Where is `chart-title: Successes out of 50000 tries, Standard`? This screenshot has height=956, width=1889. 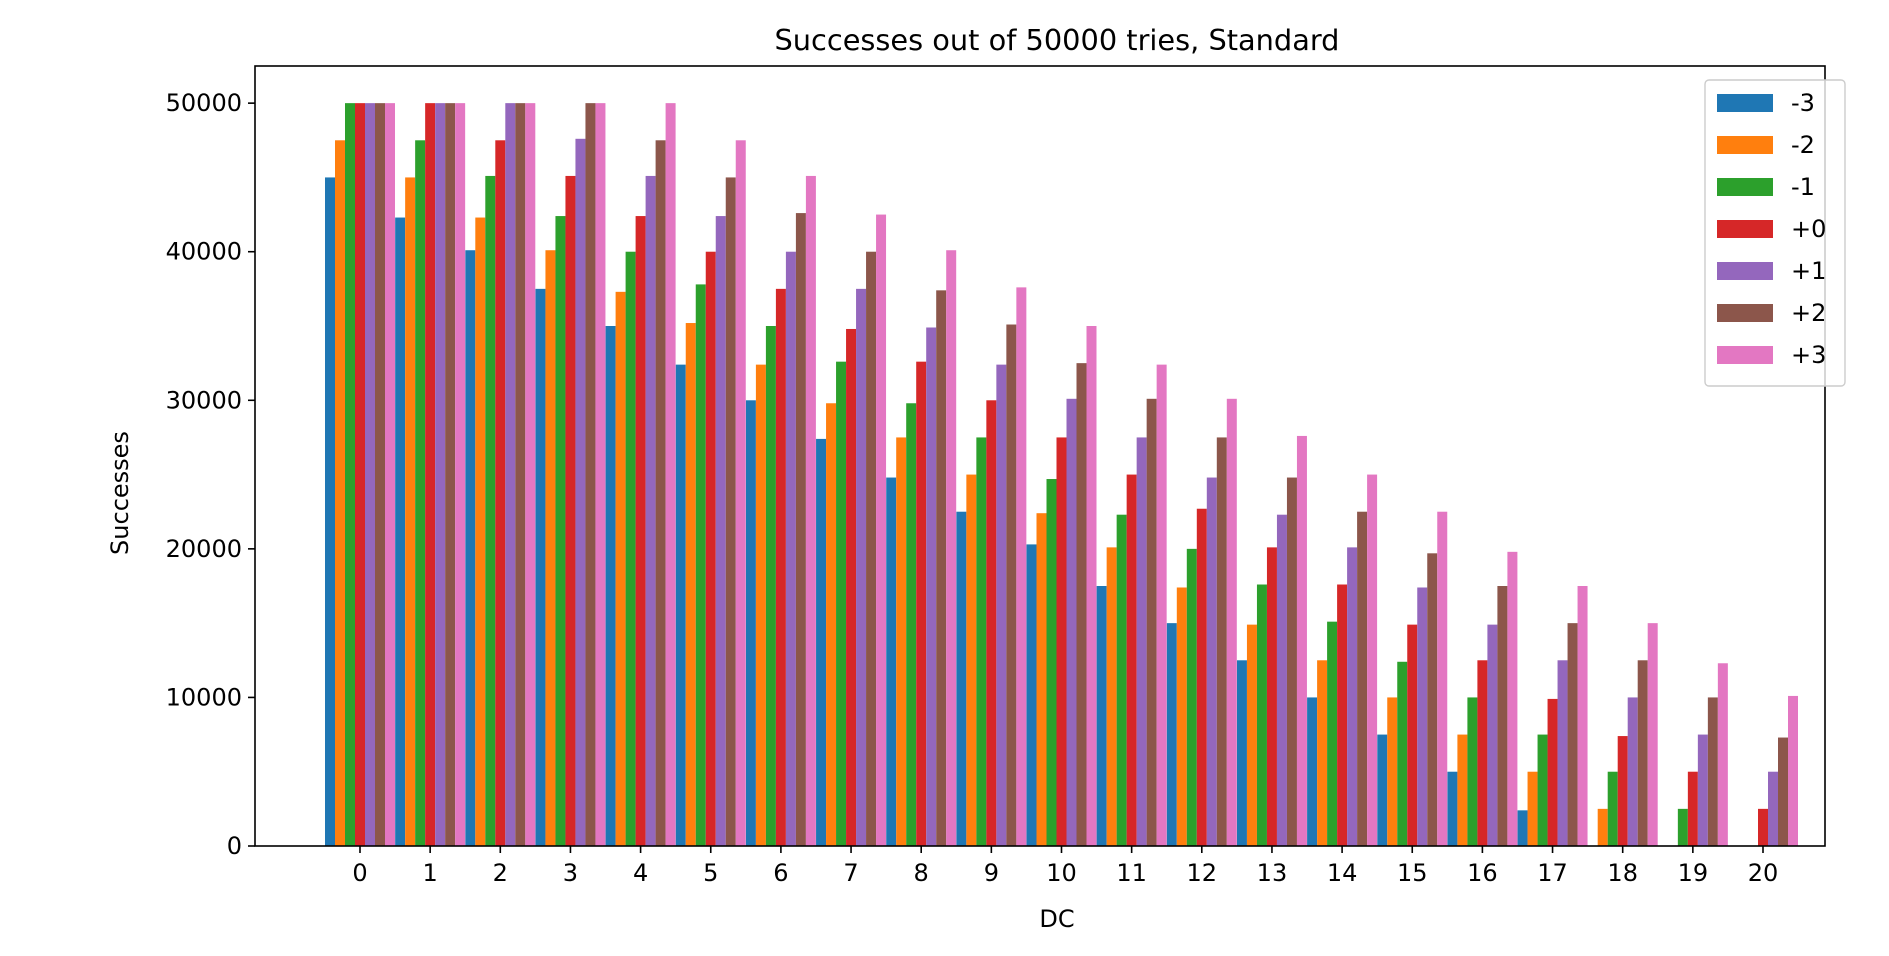
chart-title: Successes out of 50000 tries, Standard is located at coordinates (1057, 40).